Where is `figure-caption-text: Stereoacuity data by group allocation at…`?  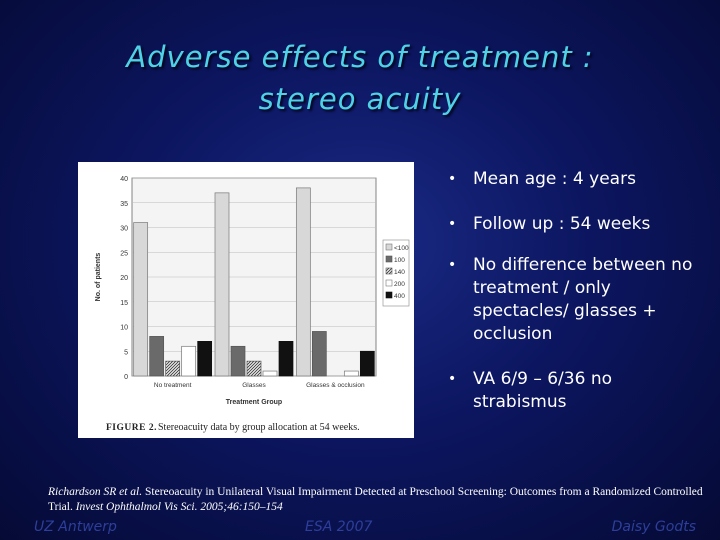 figure-caption-text: Stereoacuity data by group allocation at… is located at coordinates (259, 427).